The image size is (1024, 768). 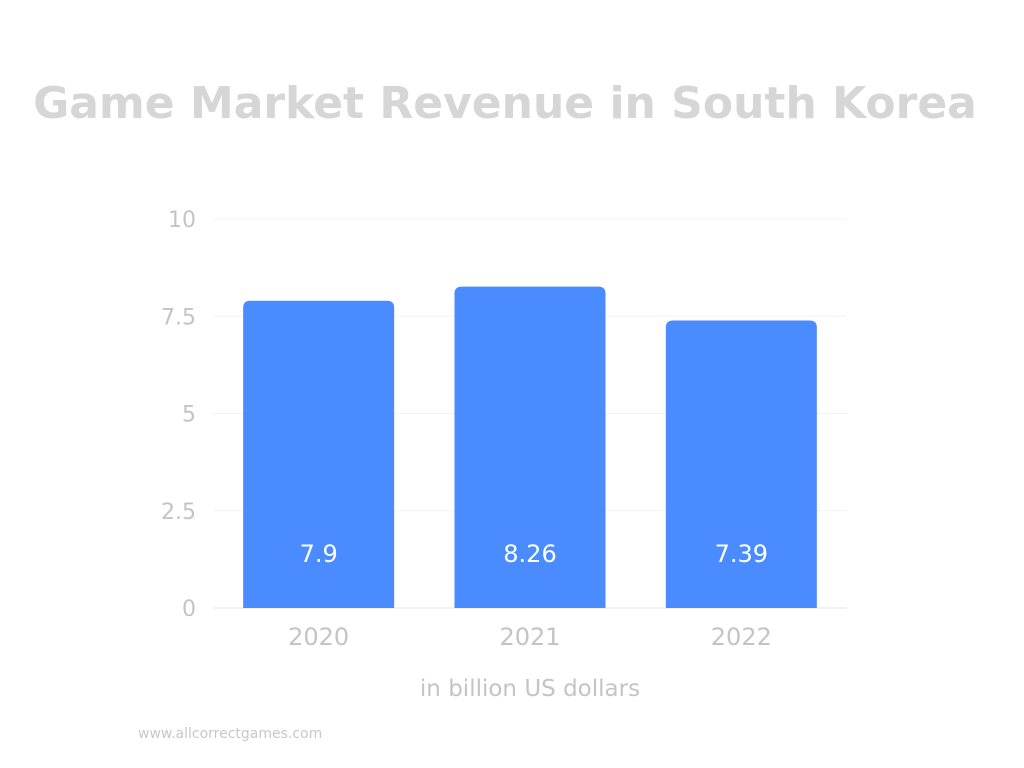 What do you see at coordinates (178, 415) in the screenshot?
I see `y-axis-ticks: 0 2.5 5 7.5 10` at bounding box center [178, 415].